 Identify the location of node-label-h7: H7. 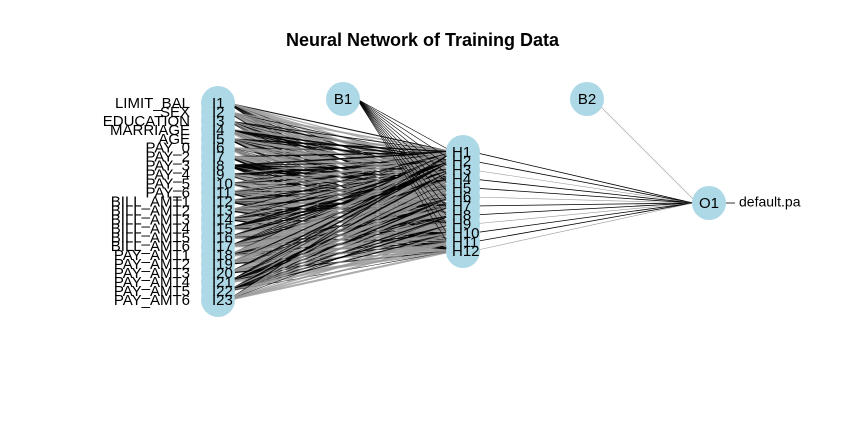
(461, 206).